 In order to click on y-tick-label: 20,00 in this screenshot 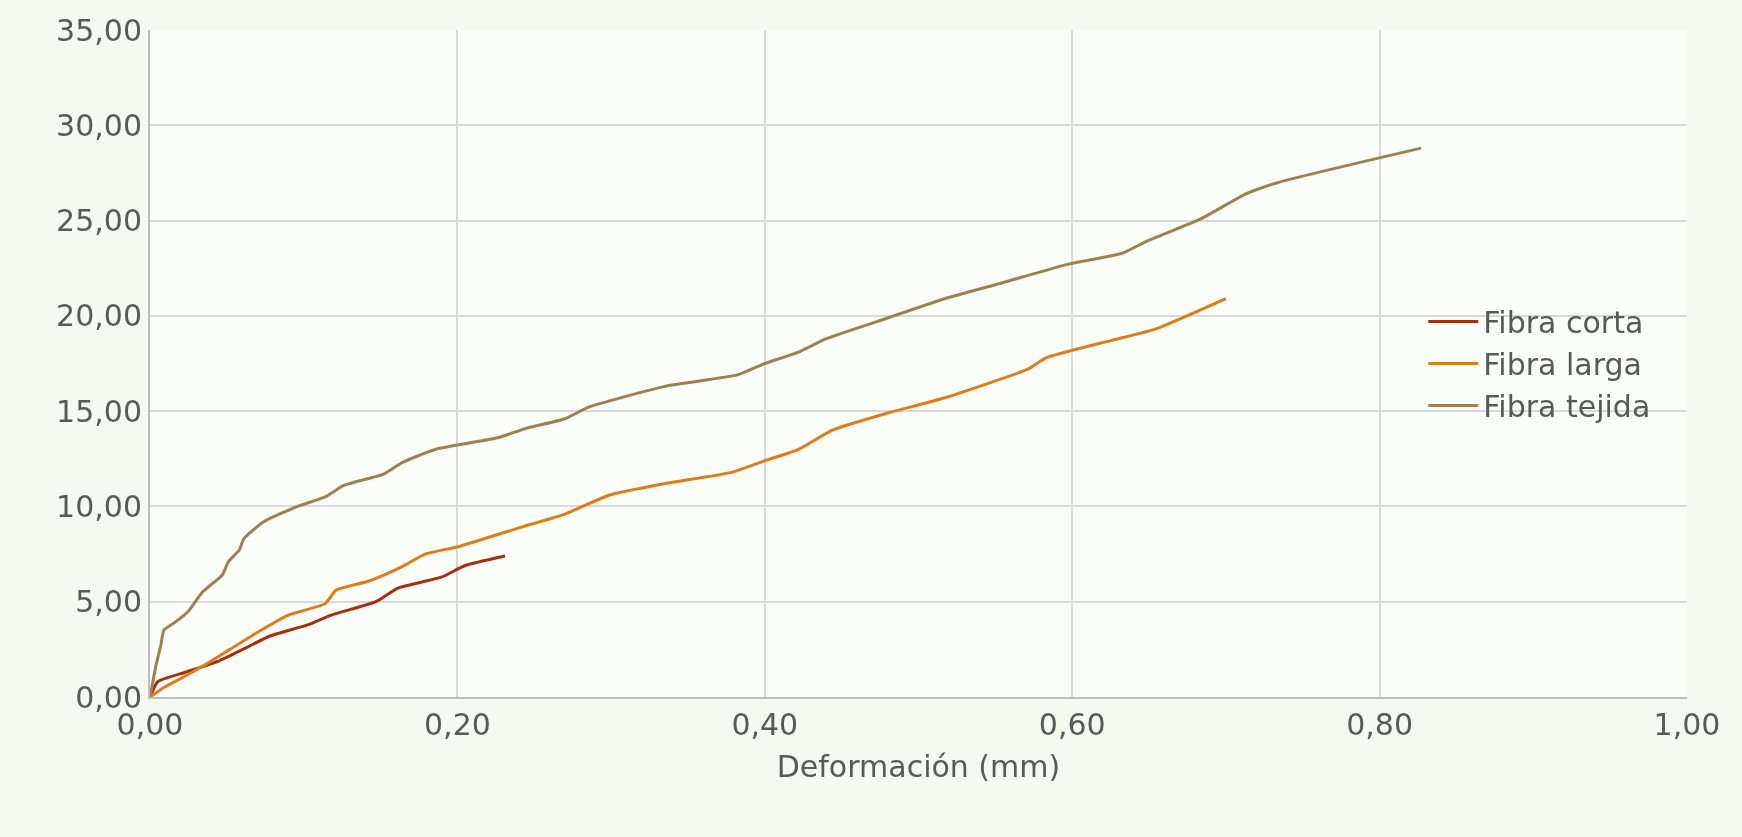, I will do `click(99, 316)`.